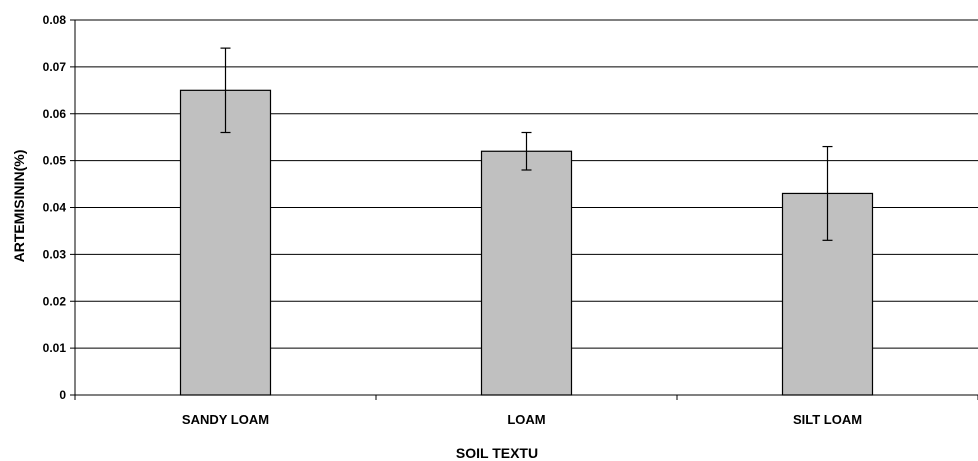 The width and height of the screenshot is (978, 461). Describe the element at coordinates (55, 254) in the screenshot. I see `y-tick-label: 0.03` at that location.